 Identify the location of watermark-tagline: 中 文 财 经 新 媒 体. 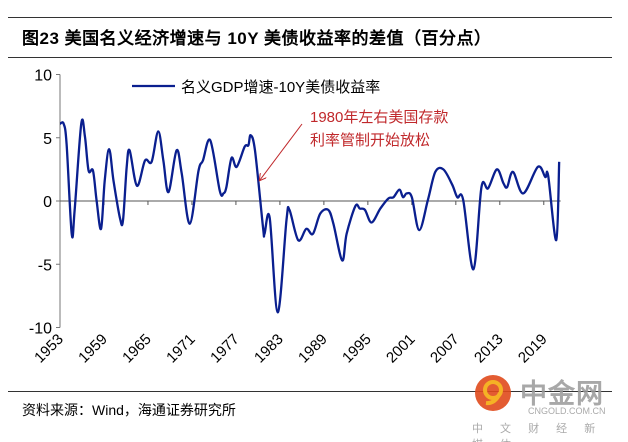
(537, 432).